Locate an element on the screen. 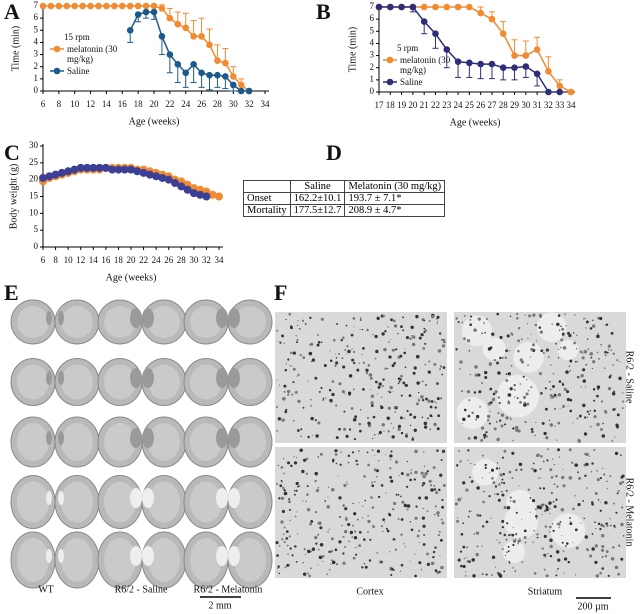 This screenshot has height=614, width=640. x-tick-label: 29 is located at coordinates (515, 105).